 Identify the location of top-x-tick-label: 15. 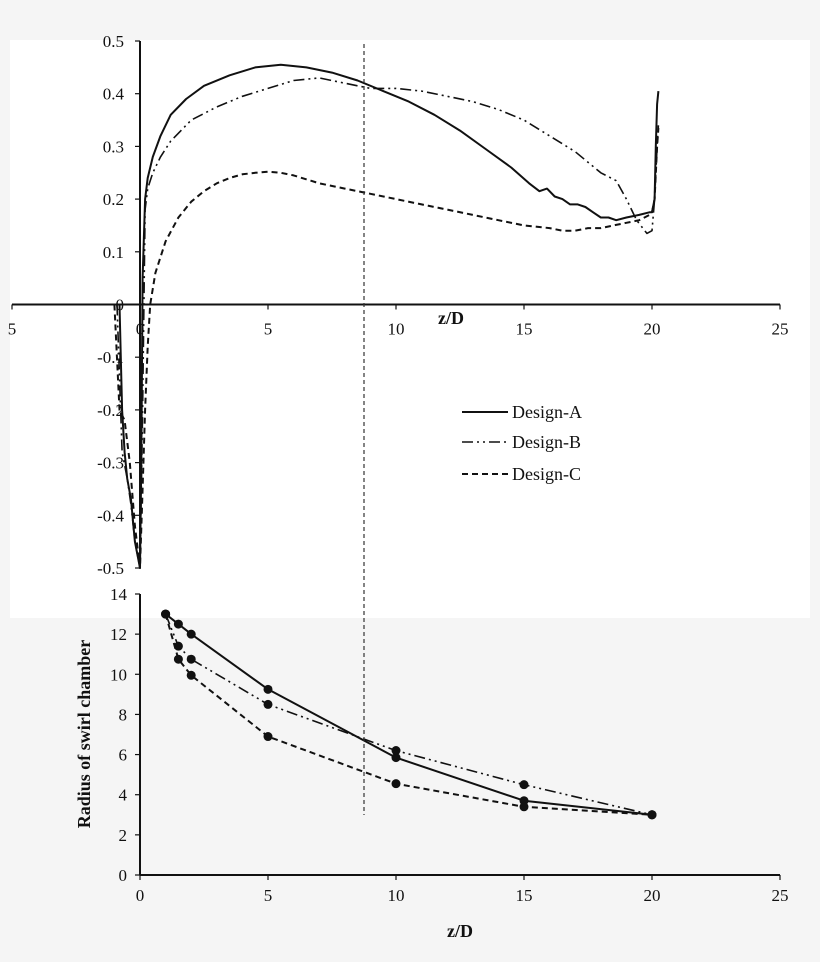
(524, 329).